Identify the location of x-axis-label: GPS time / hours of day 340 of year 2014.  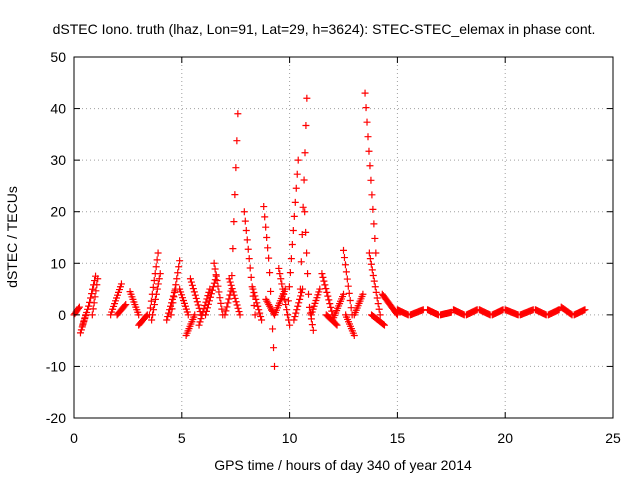
(343, 465).